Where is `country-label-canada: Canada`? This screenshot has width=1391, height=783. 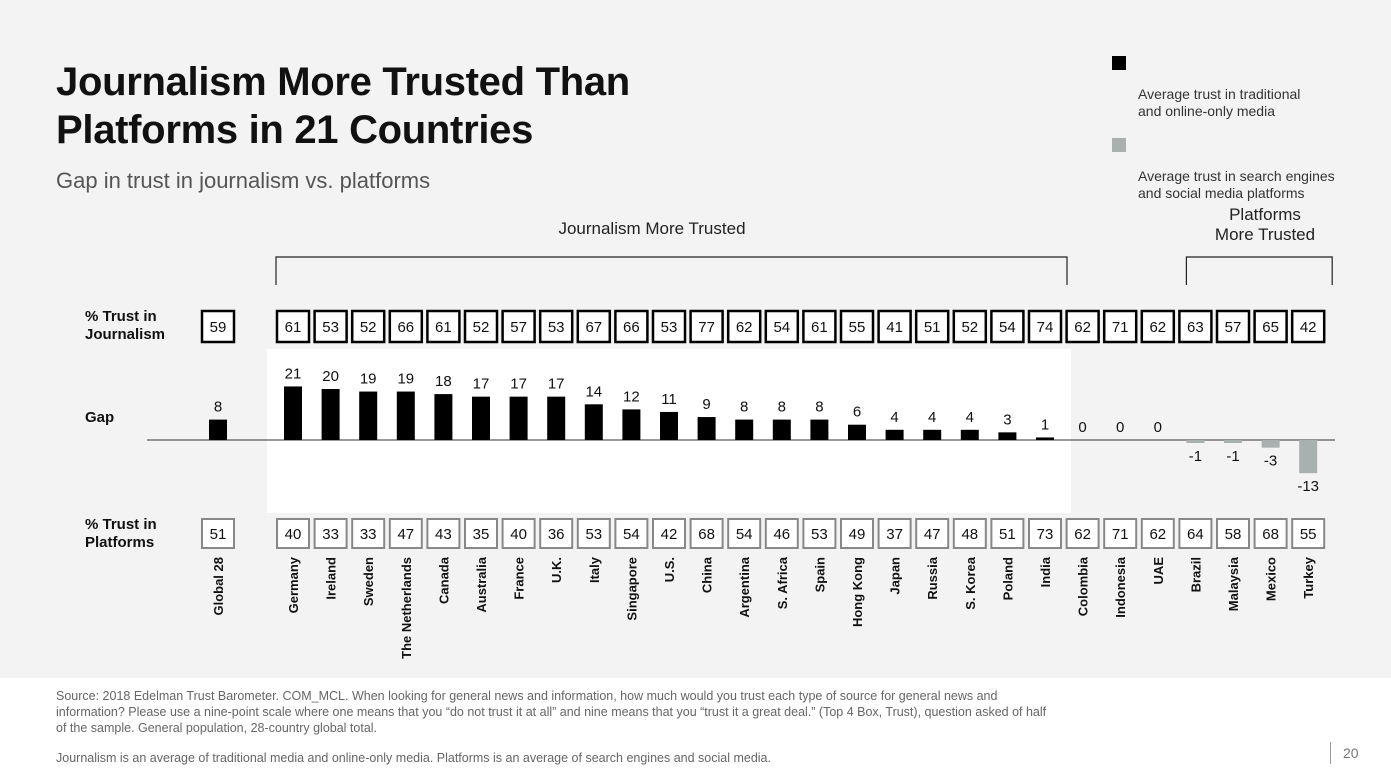
country-label-canada: Canada is located at coordinates (443, 580).